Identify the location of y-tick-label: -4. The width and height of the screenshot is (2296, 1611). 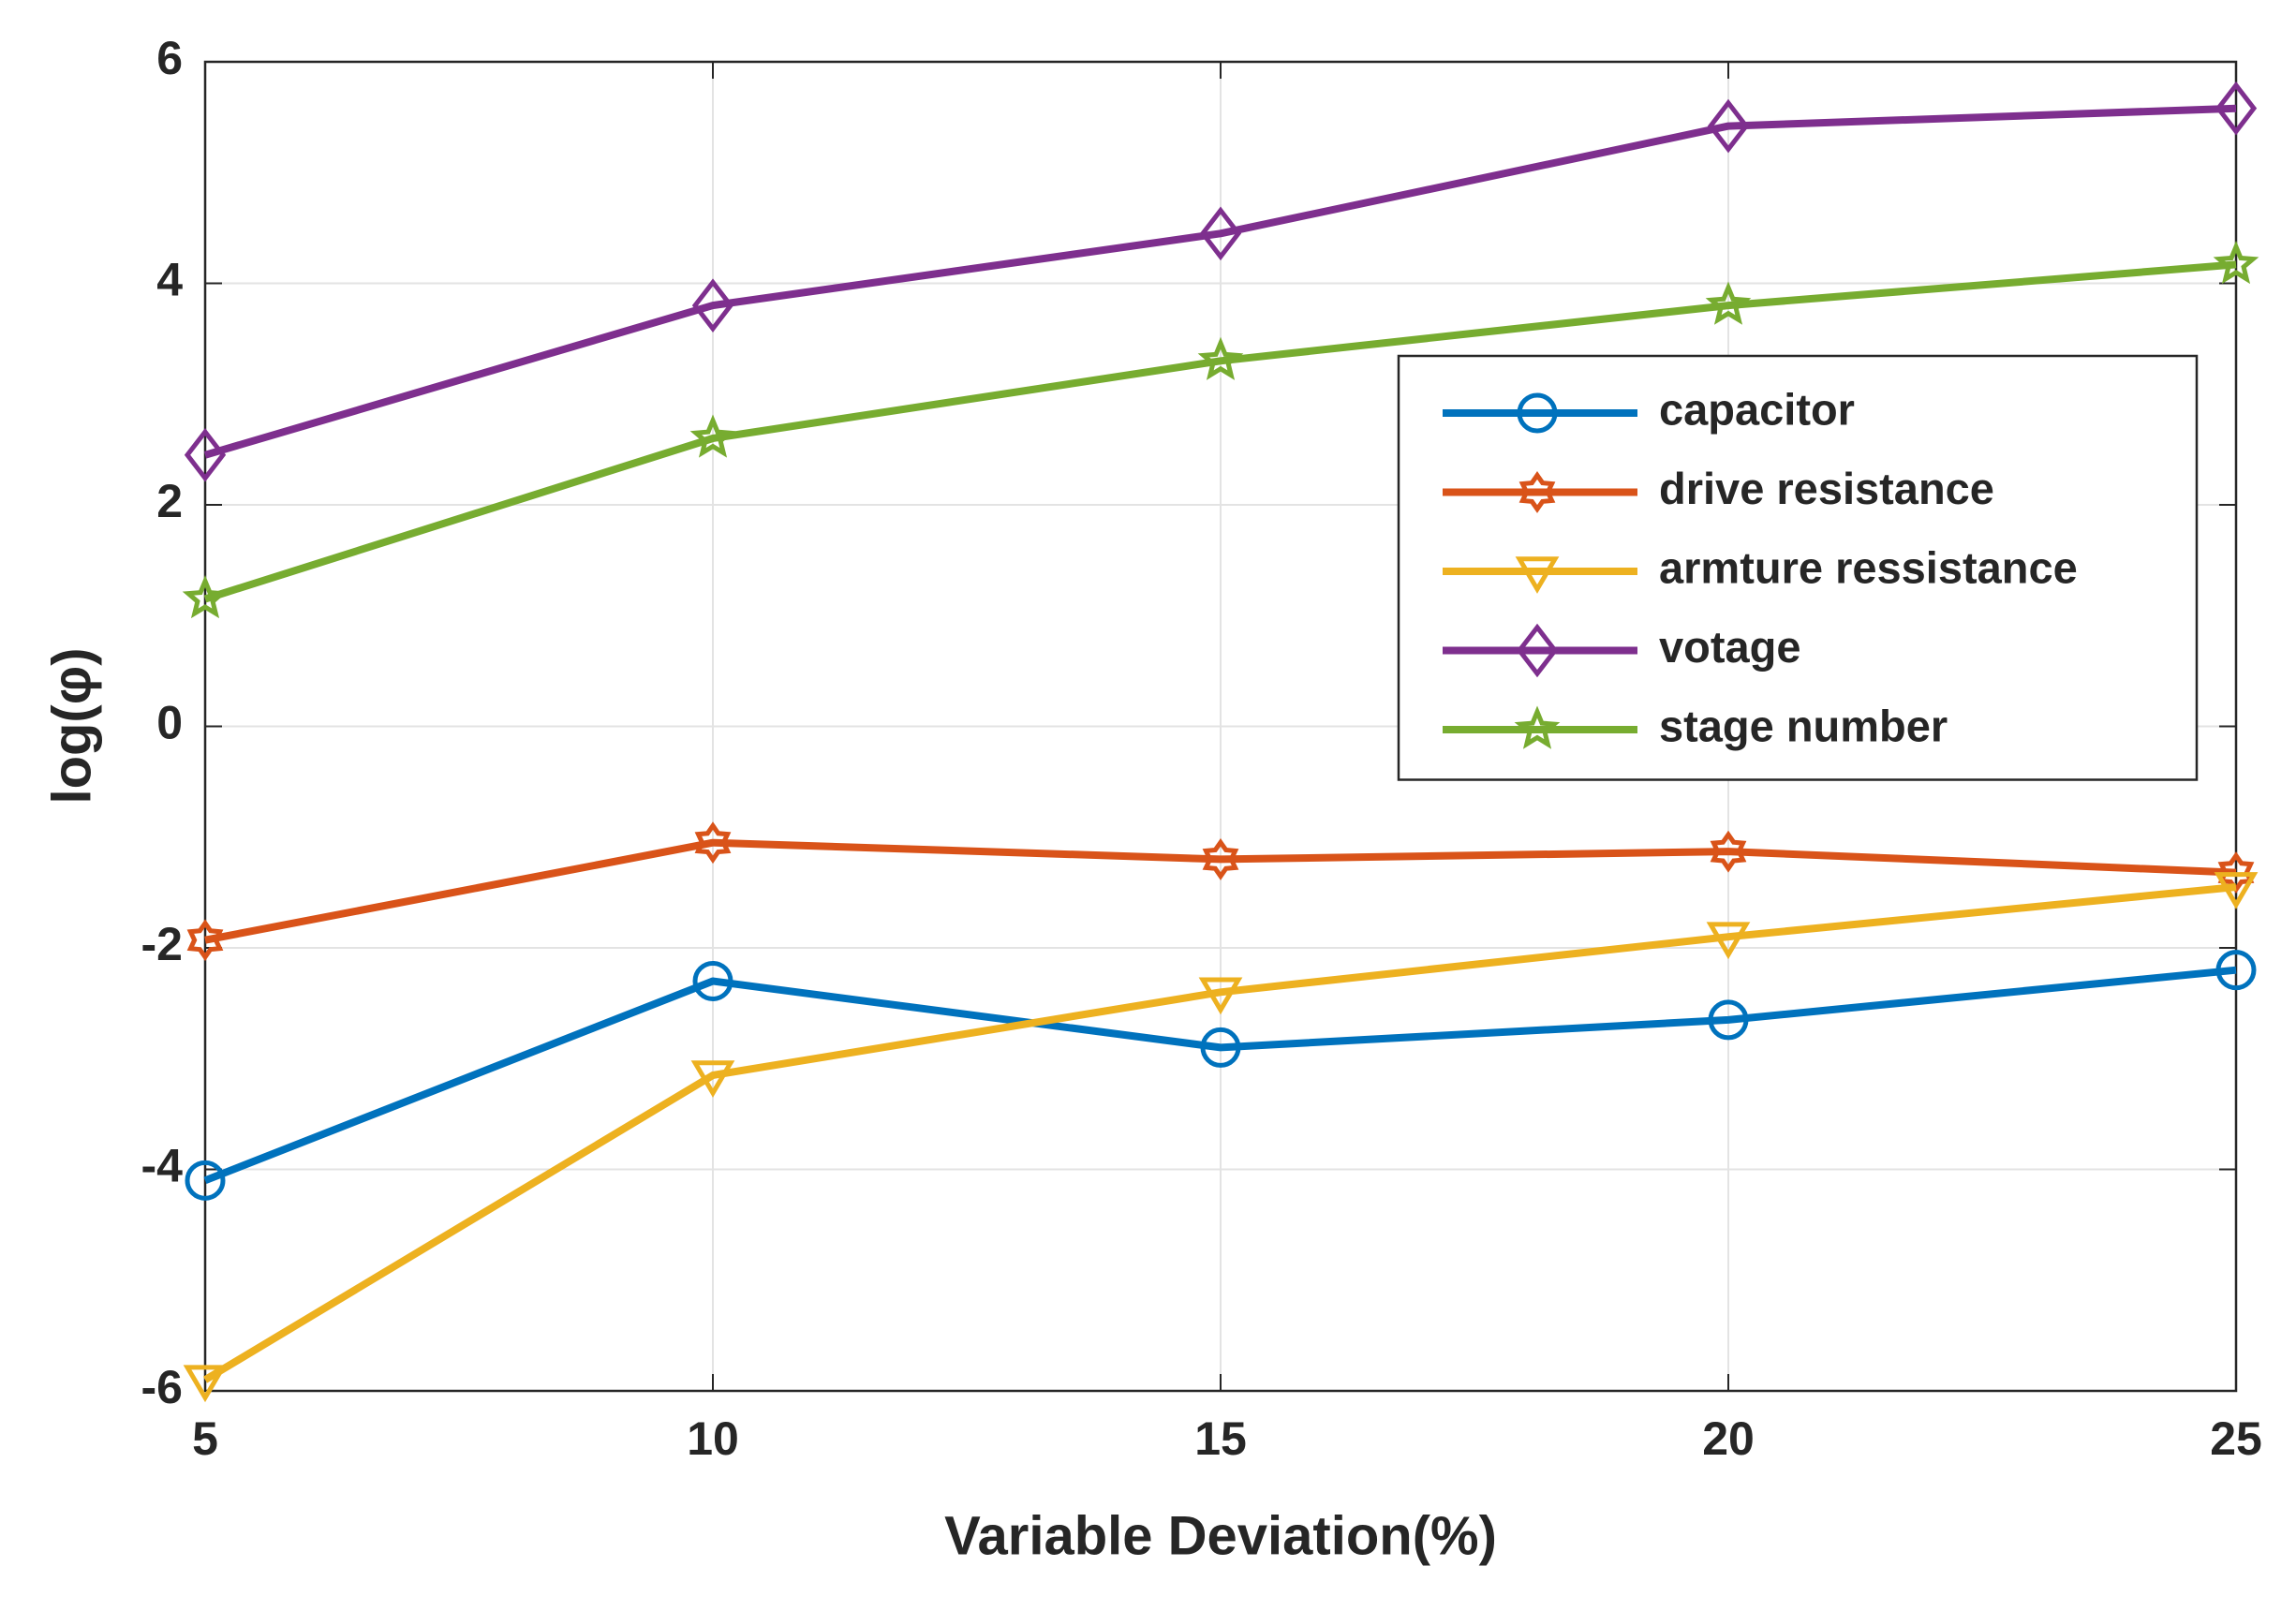
(162, 1166).